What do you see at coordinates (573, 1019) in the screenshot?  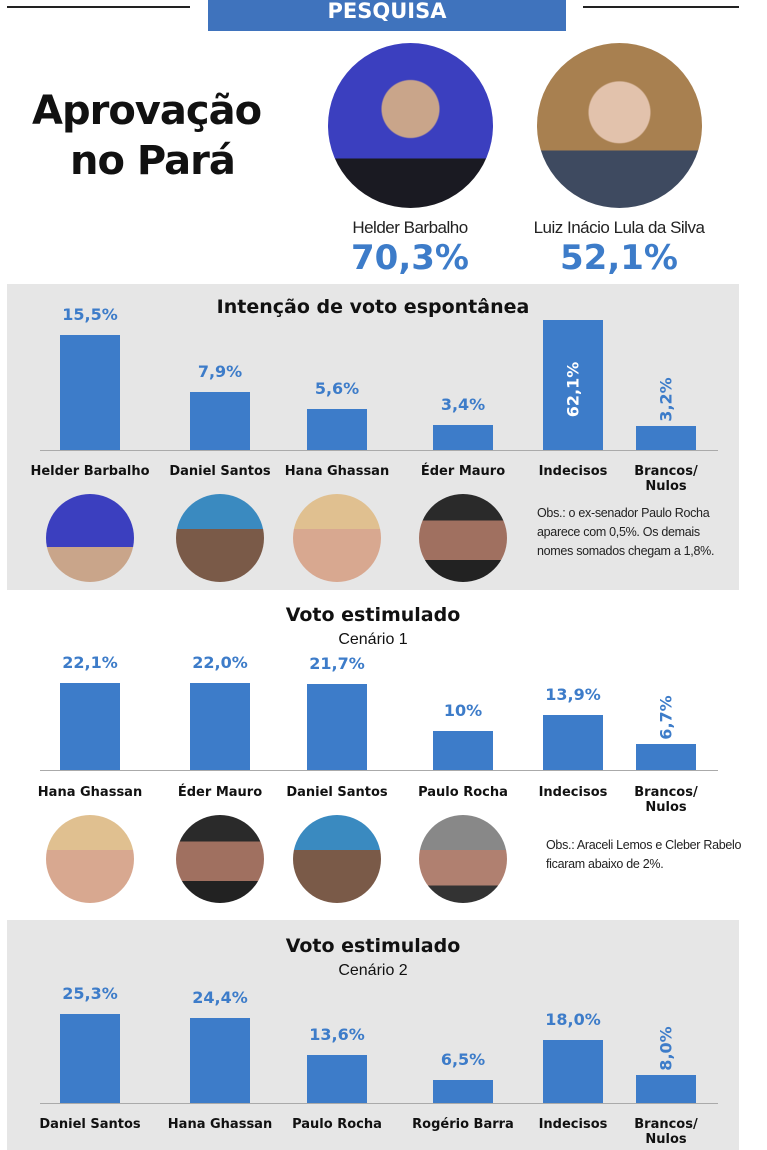 I see `bar-value-label: 18,0%` at bounding box center [573, 1019].